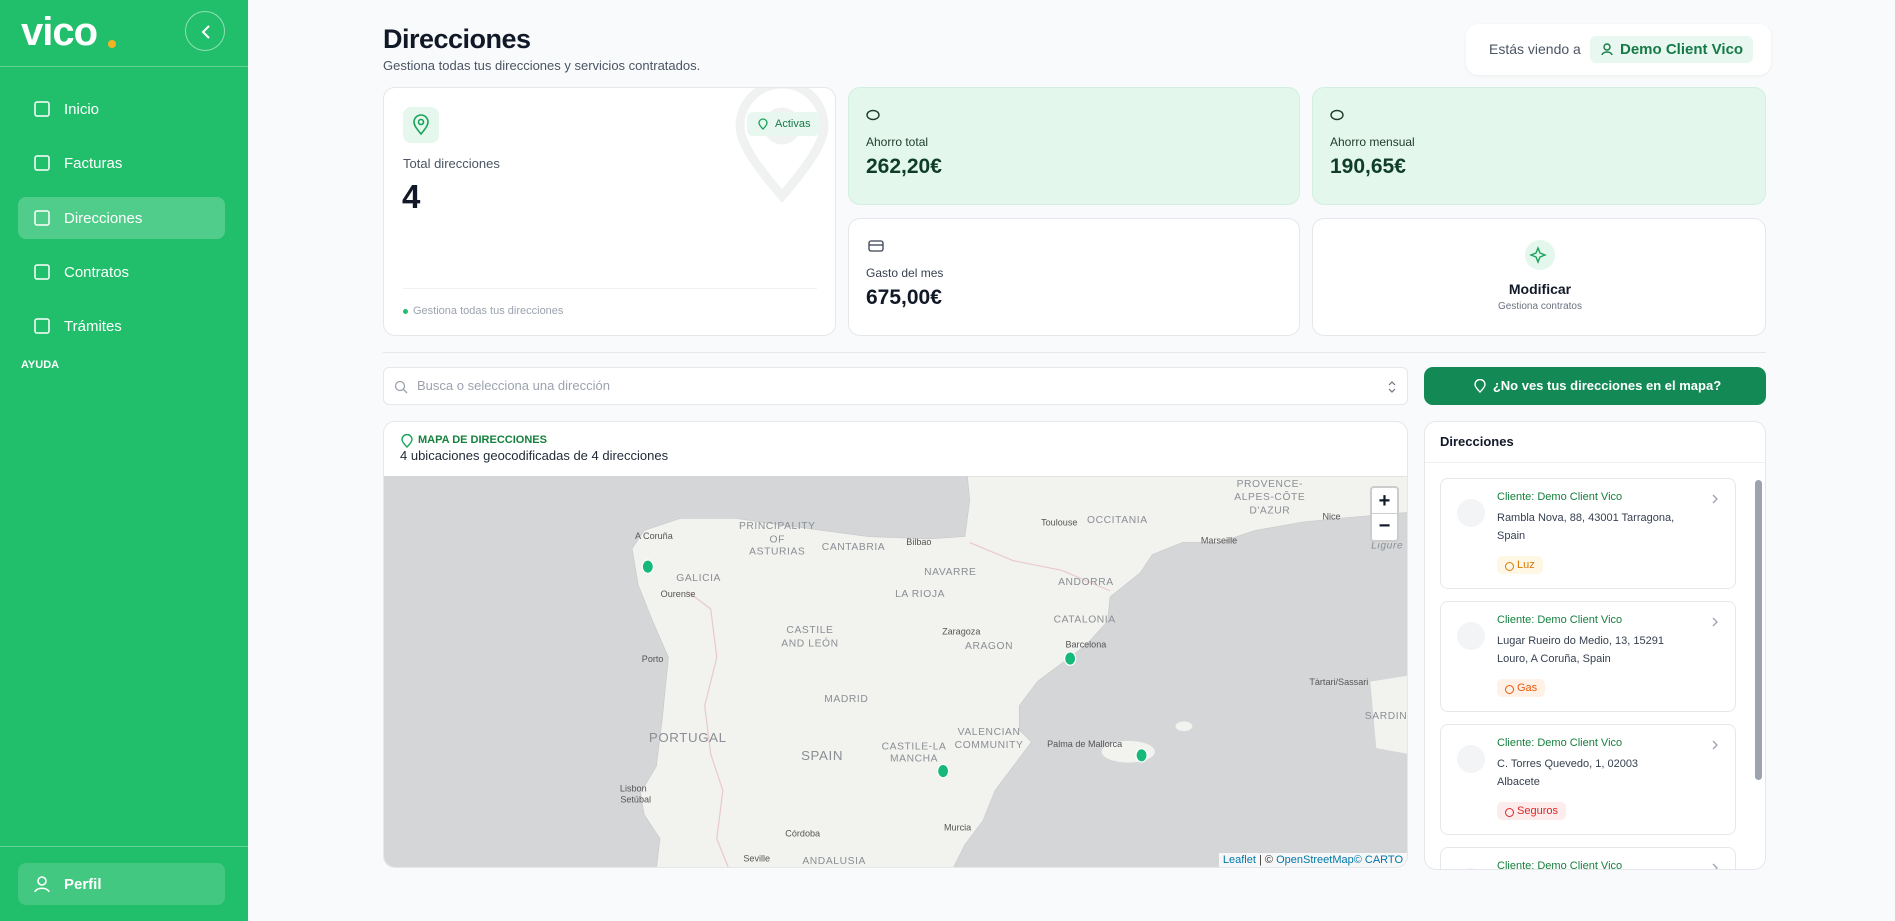  What do you see at coordinates (1539, 277) in the screenshot?
I see `modify-card: Modificar Gestiona contratos` at bounding box center [1539, 277].